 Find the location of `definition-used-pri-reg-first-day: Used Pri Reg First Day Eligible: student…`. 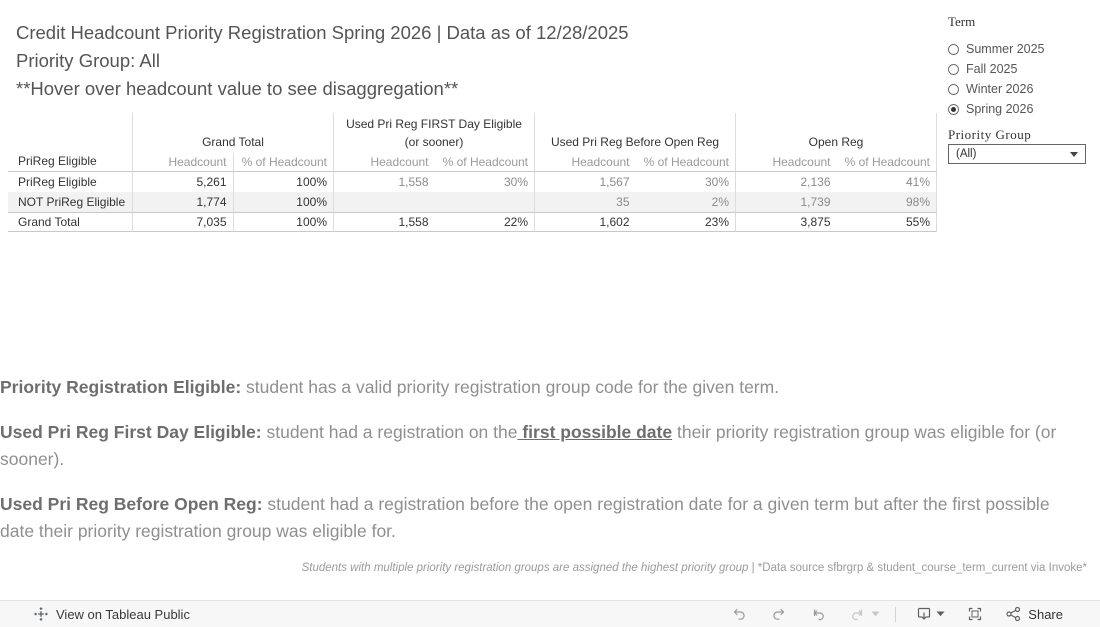

definition-used-pri-reg-first-day: Used Pri Reg First Day Eligible: student… is located at coordinates (540, 446).